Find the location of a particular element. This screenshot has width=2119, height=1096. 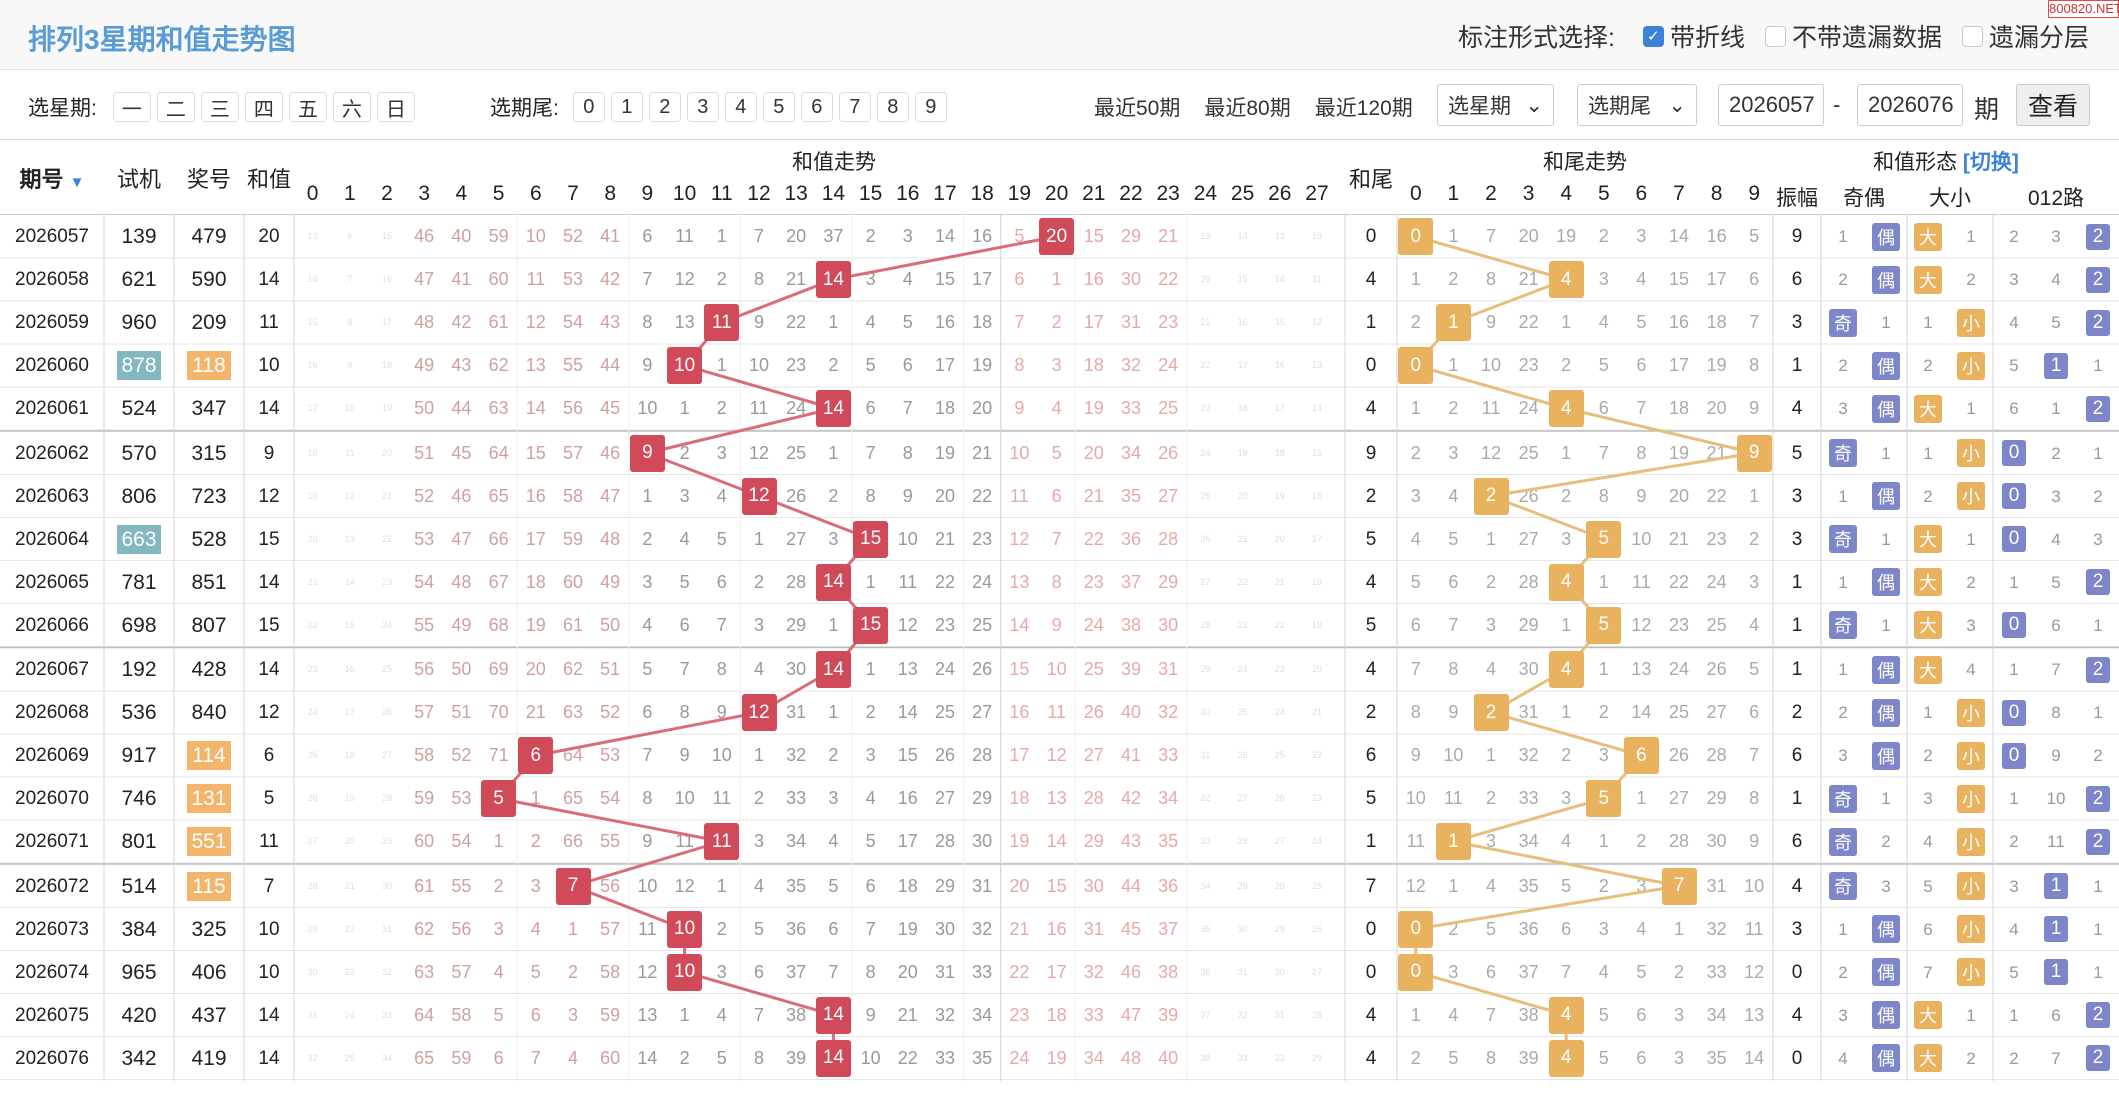

recent-50-link: 最近50期 is located at coordinates (1137, 108).